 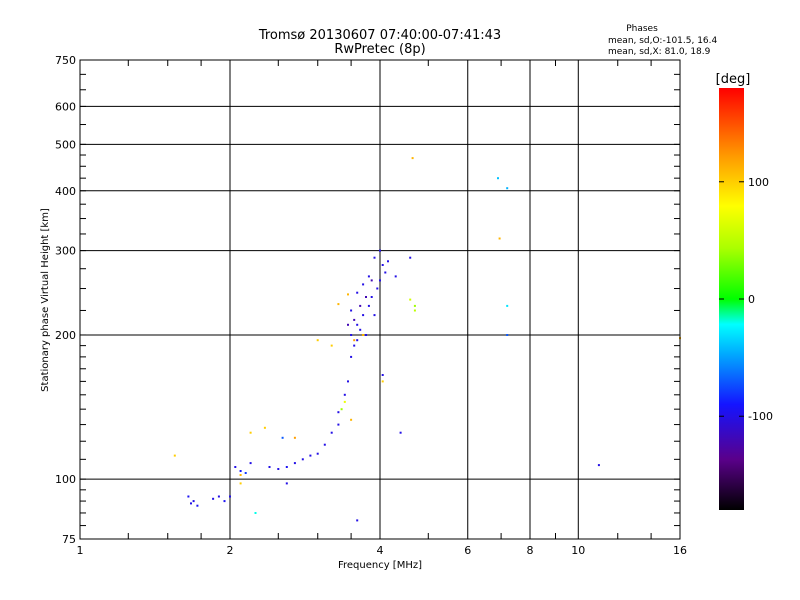 What do you see at coordinates (65, 106) in the screenshot?
I see `y-tick-label: 600` at bounding box center [65, 106].